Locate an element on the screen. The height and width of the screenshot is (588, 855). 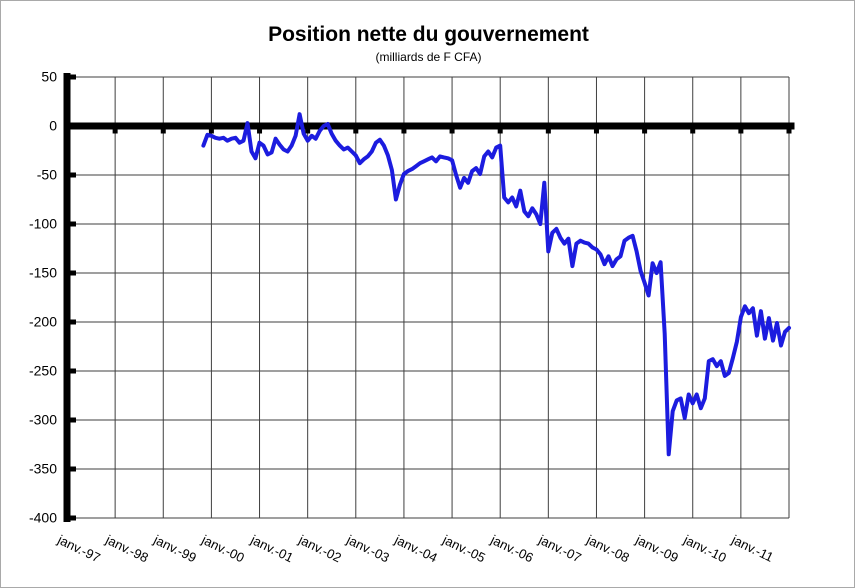
y-axis-label: -250 is located at coordinates (42, 370).